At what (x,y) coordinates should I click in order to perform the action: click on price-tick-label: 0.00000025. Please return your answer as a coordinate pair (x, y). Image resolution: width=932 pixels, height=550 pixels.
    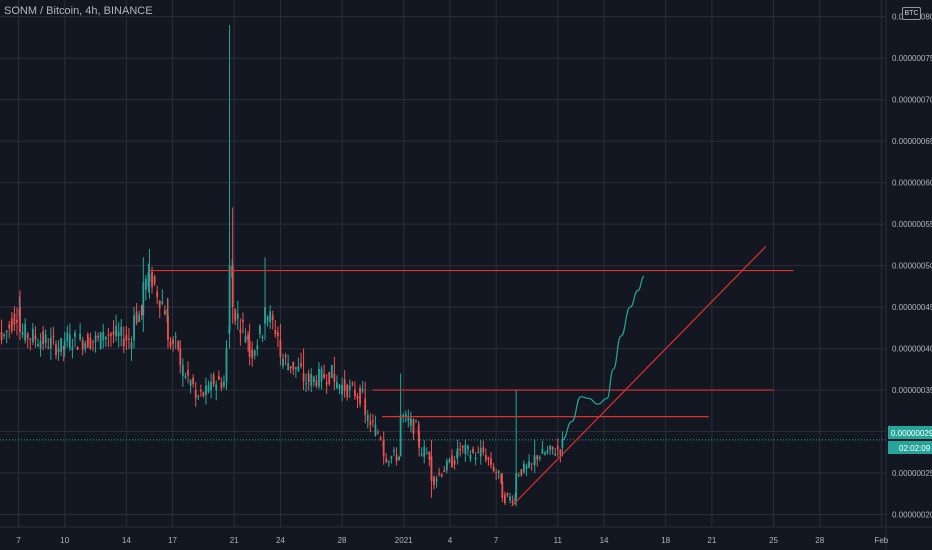
    Looking at the image, I should click on (912, 473).